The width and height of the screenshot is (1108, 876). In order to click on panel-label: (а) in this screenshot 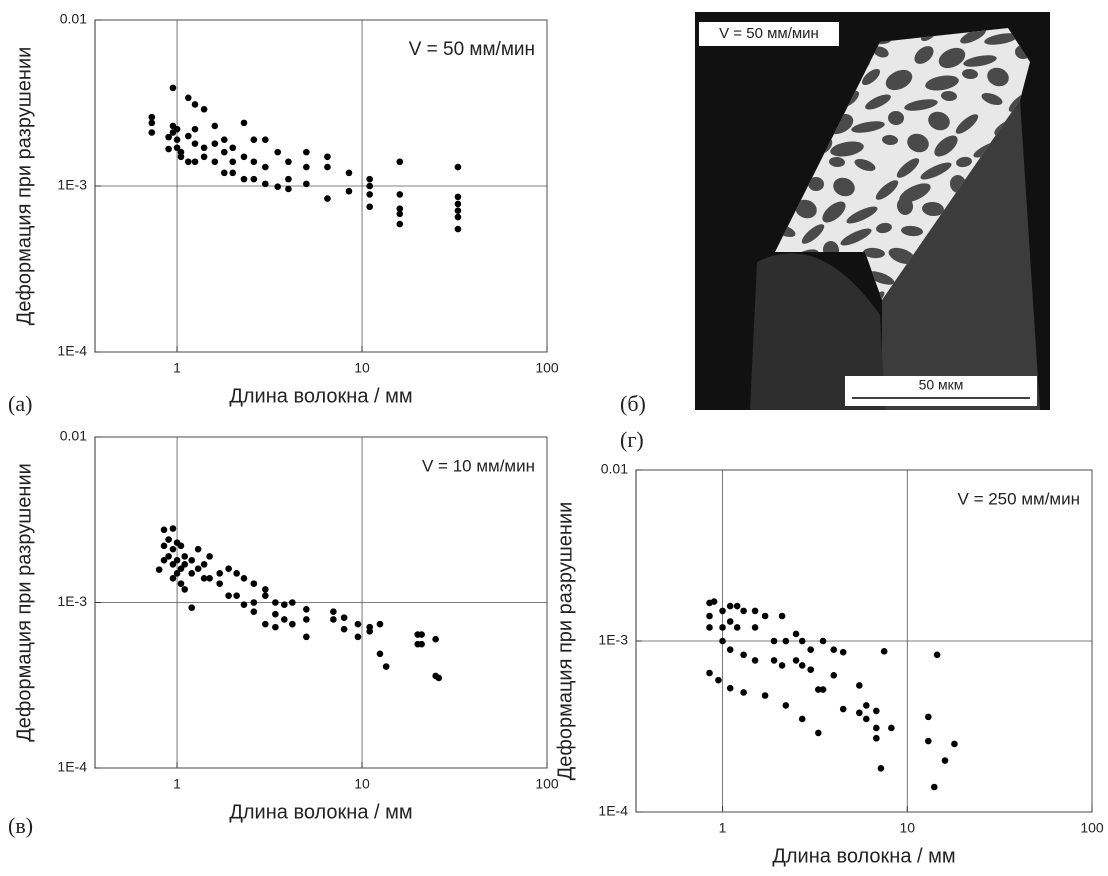, I will do `click(20, 403)`.